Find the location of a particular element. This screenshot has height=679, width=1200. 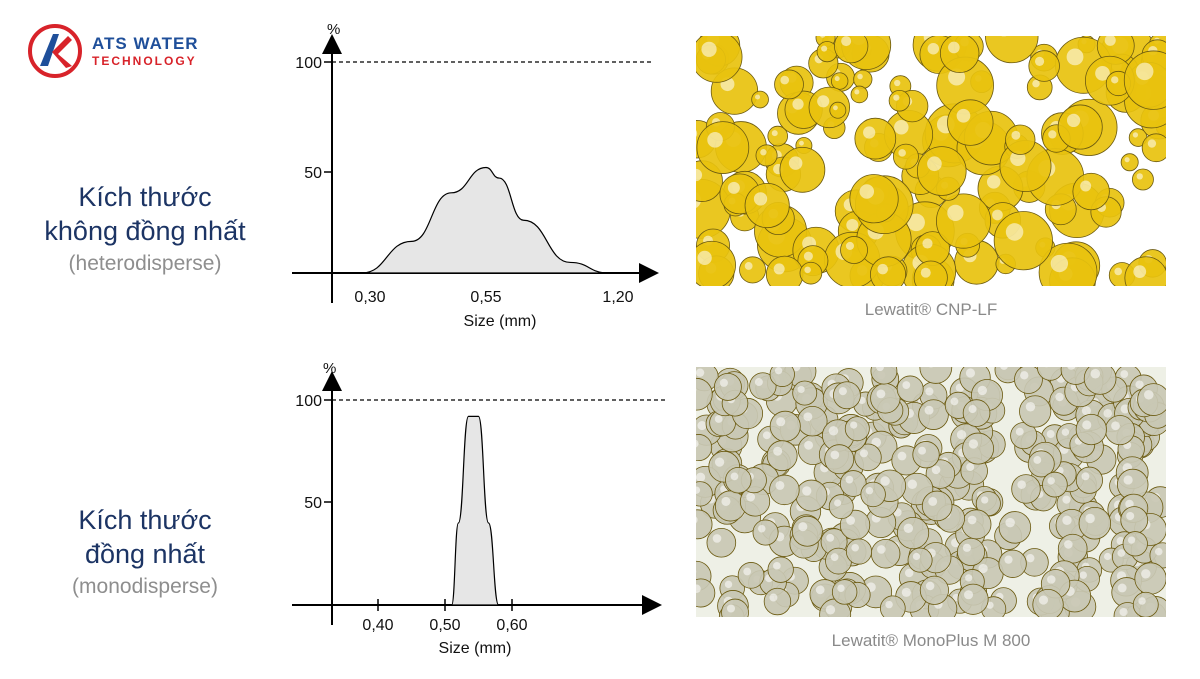

photo-caption: Lewatit® CNP-LF is located at coordinates (931, 309).